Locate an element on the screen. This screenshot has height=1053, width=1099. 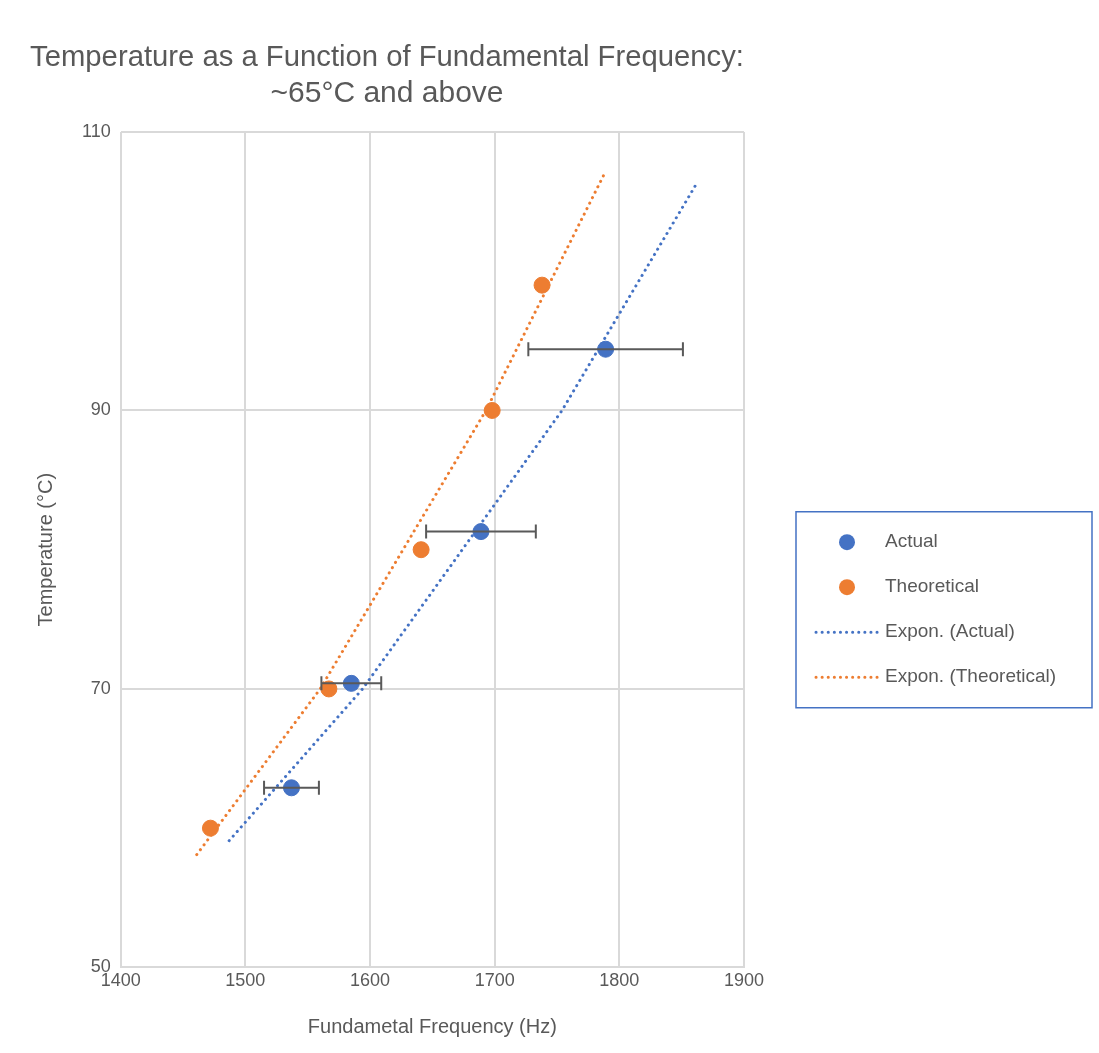
y-axis-title: Temperature (°C) is located at coordinates (44, 549).